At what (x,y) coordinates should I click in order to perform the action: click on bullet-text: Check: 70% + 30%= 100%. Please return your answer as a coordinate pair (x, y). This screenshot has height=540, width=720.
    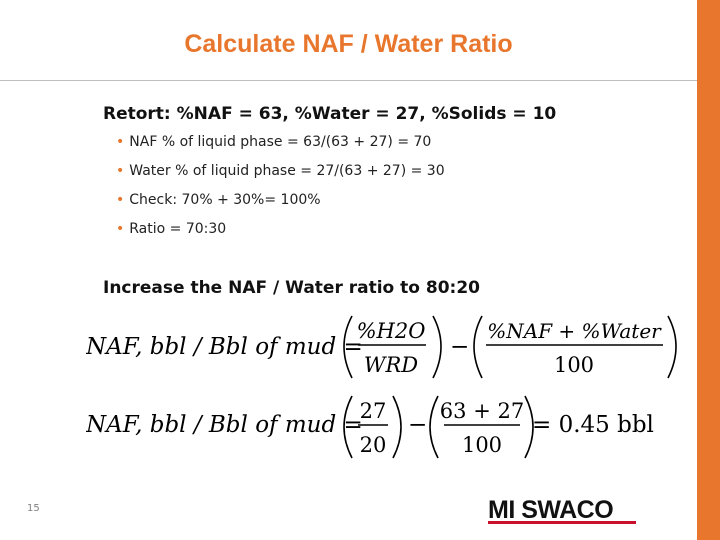
    Looking at the image, I should click on (225, 200).